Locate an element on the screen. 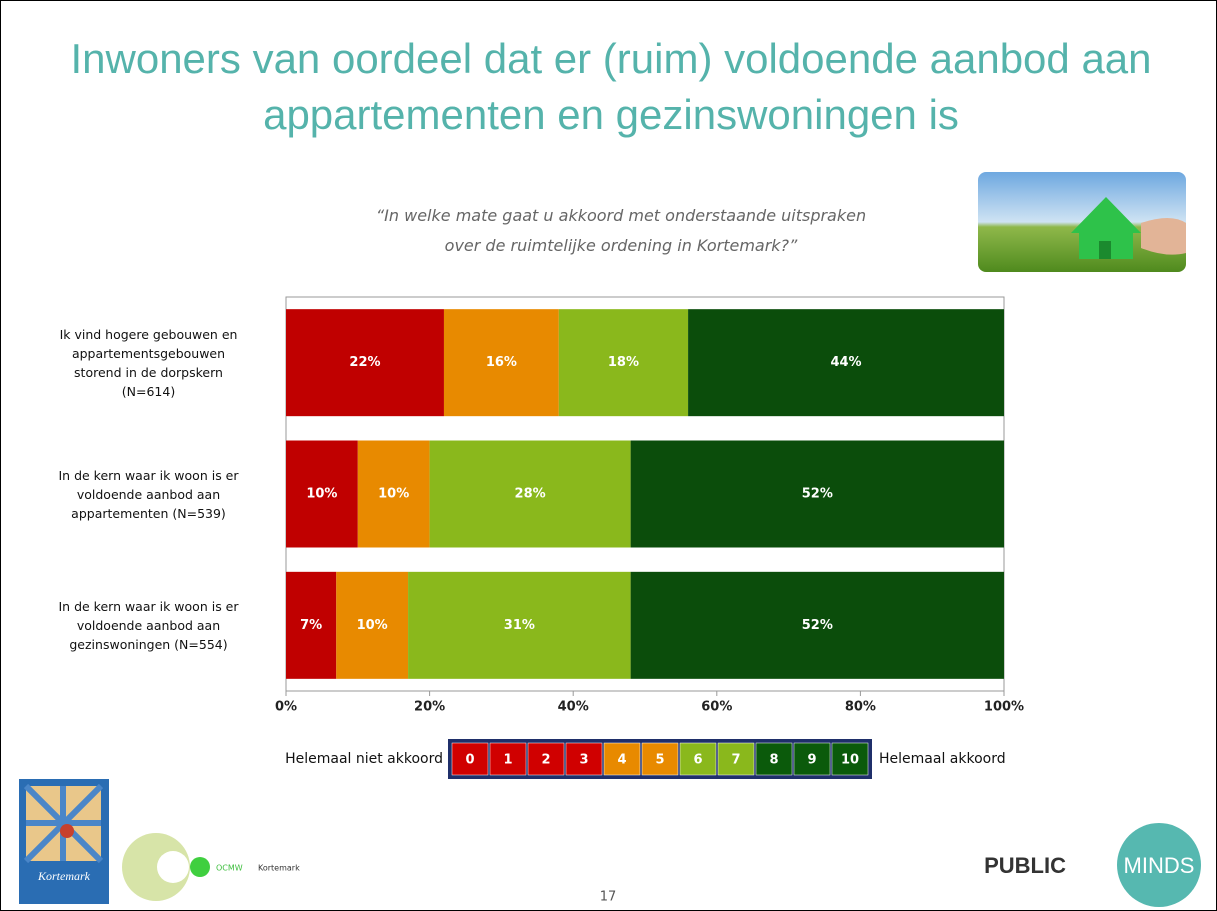  legend-number: 0 is located at coordinates (469, 760).